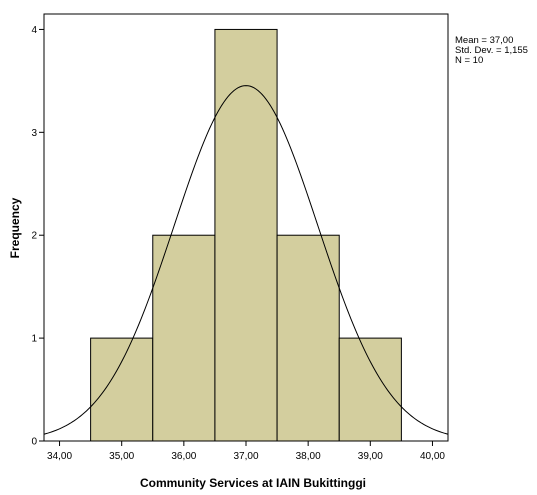 The image size is (537, 495). Describe the element at coordinates (34, 30) in the screenshot. I see `y-tick-label: 4` at that location.